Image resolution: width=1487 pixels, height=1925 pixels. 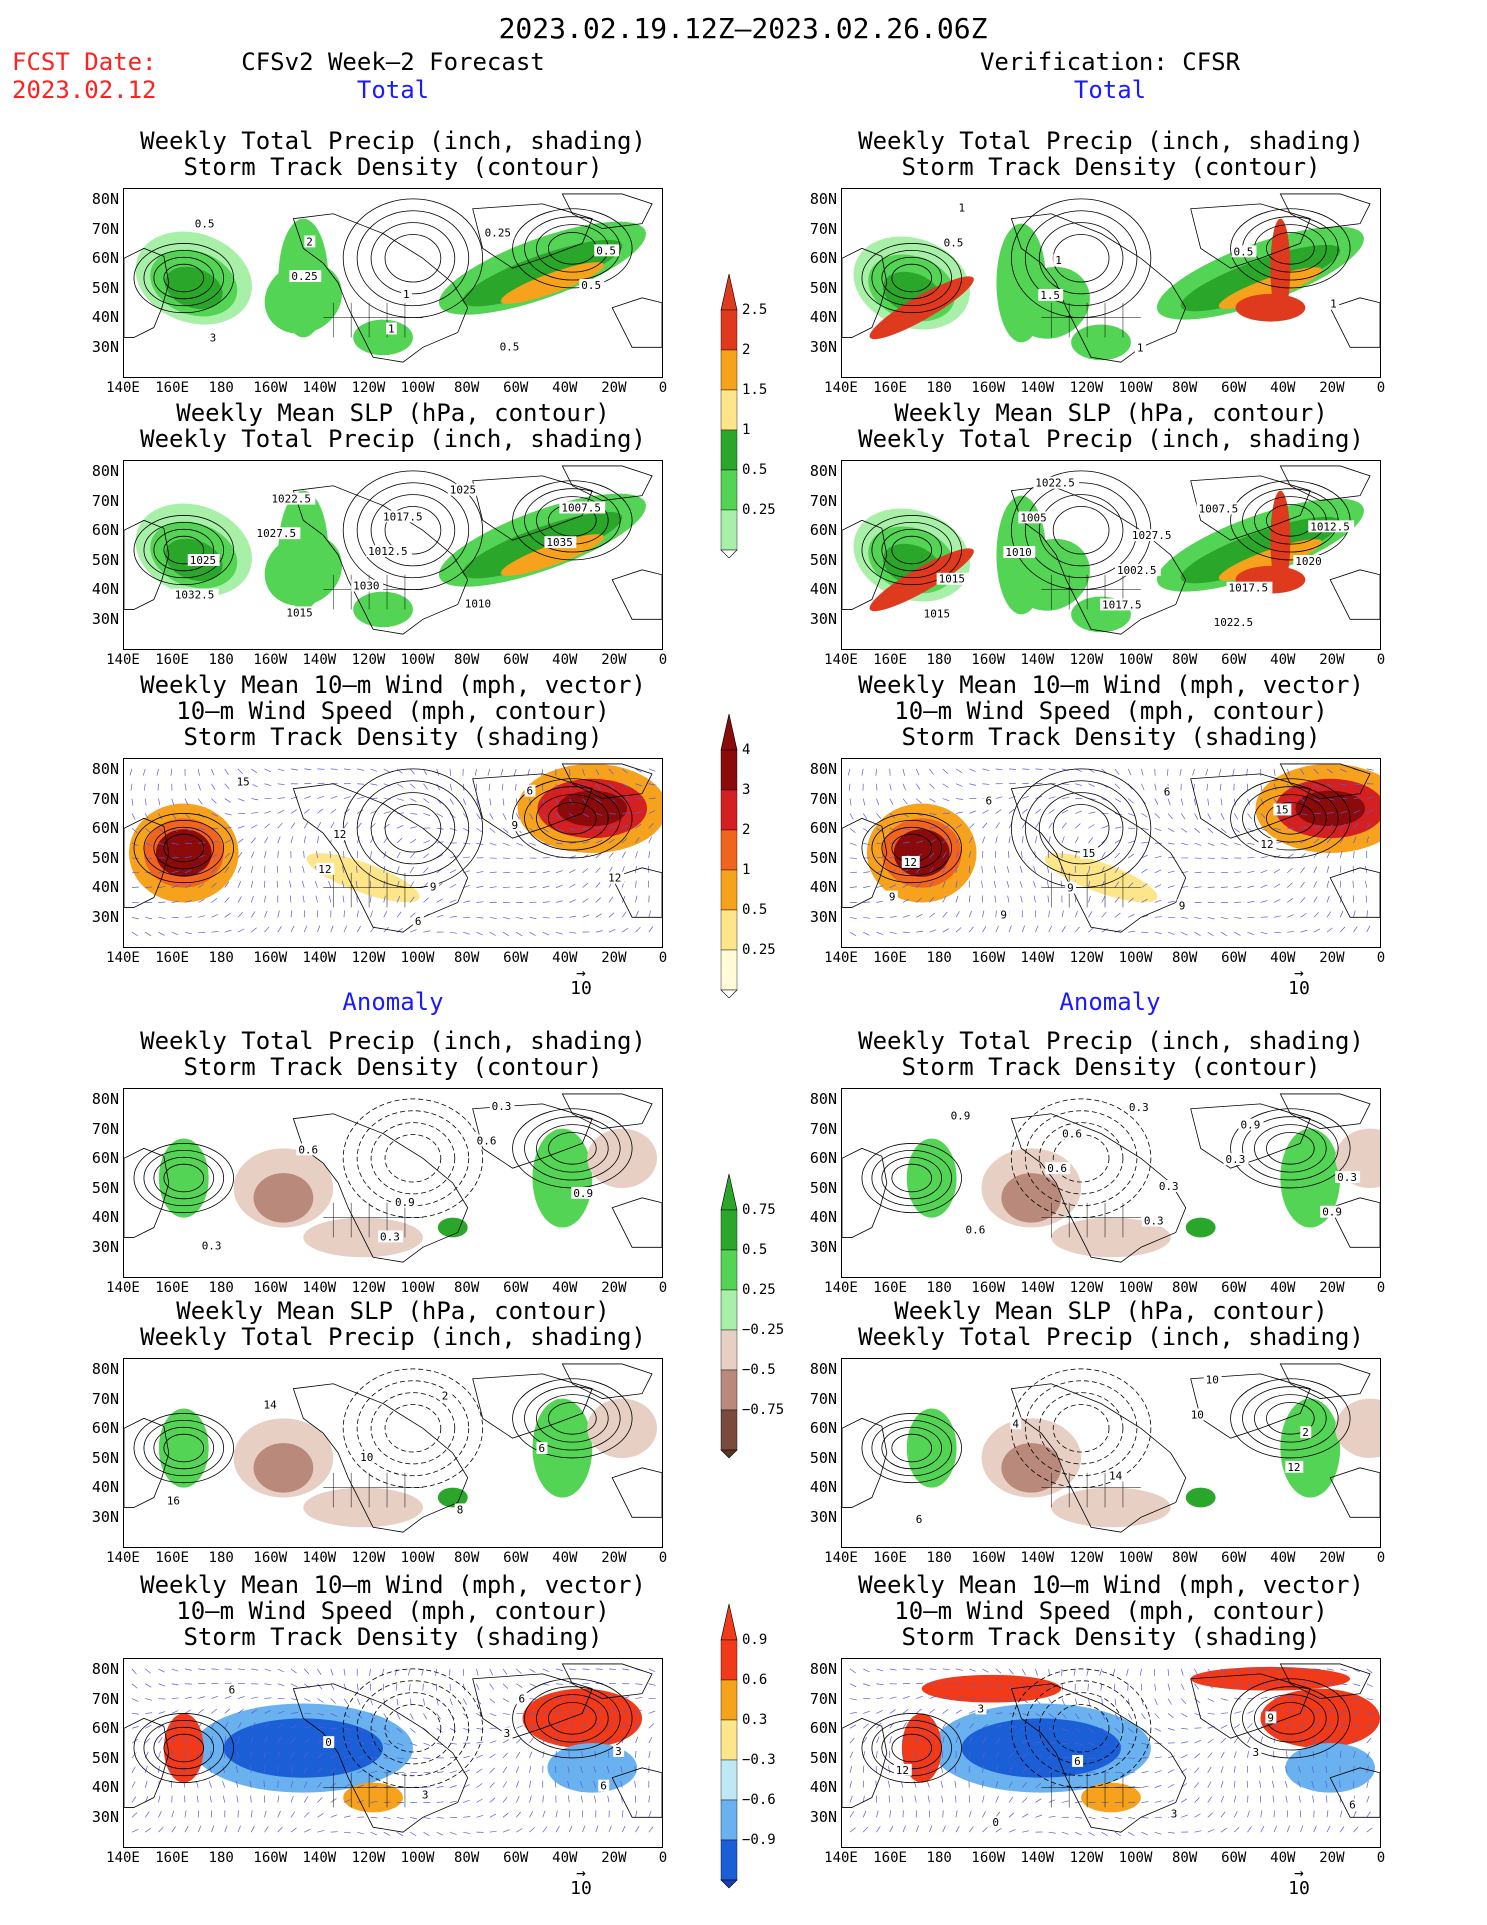 What do you see at coordinates (393, 1637) in the screenshot?
I see `panel-title-line: Storm Track Density (shading)` at bounding box center [393, 1637].